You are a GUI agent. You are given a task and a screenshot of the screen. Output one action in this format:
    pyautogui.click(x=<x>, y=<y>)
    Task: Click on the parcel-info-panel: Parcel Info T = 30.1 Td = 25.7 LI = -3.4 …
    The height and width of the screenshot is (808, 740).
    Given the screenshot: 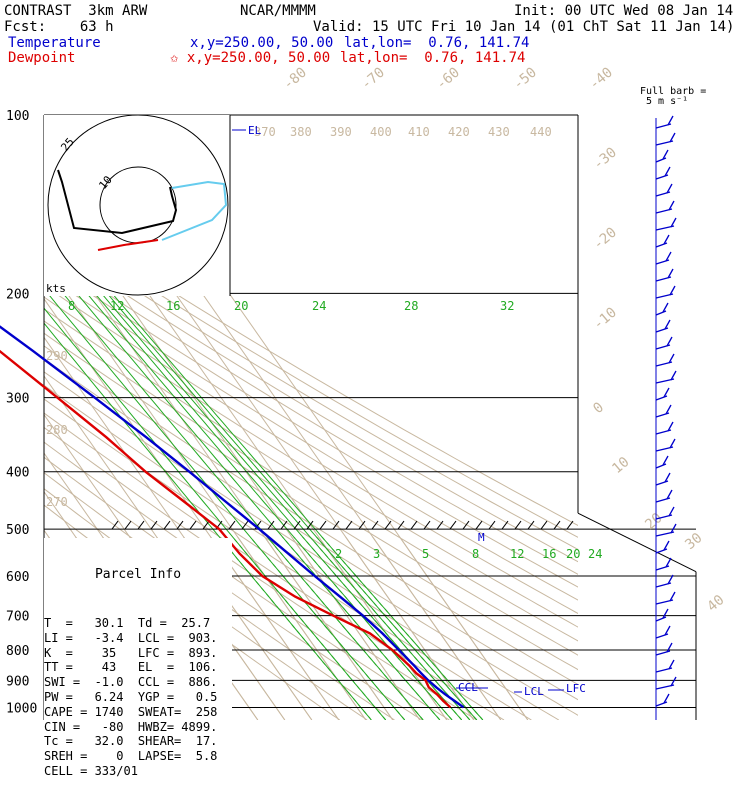 What is the action you would take?
    pyautogui.click(x=138, y=658)
    